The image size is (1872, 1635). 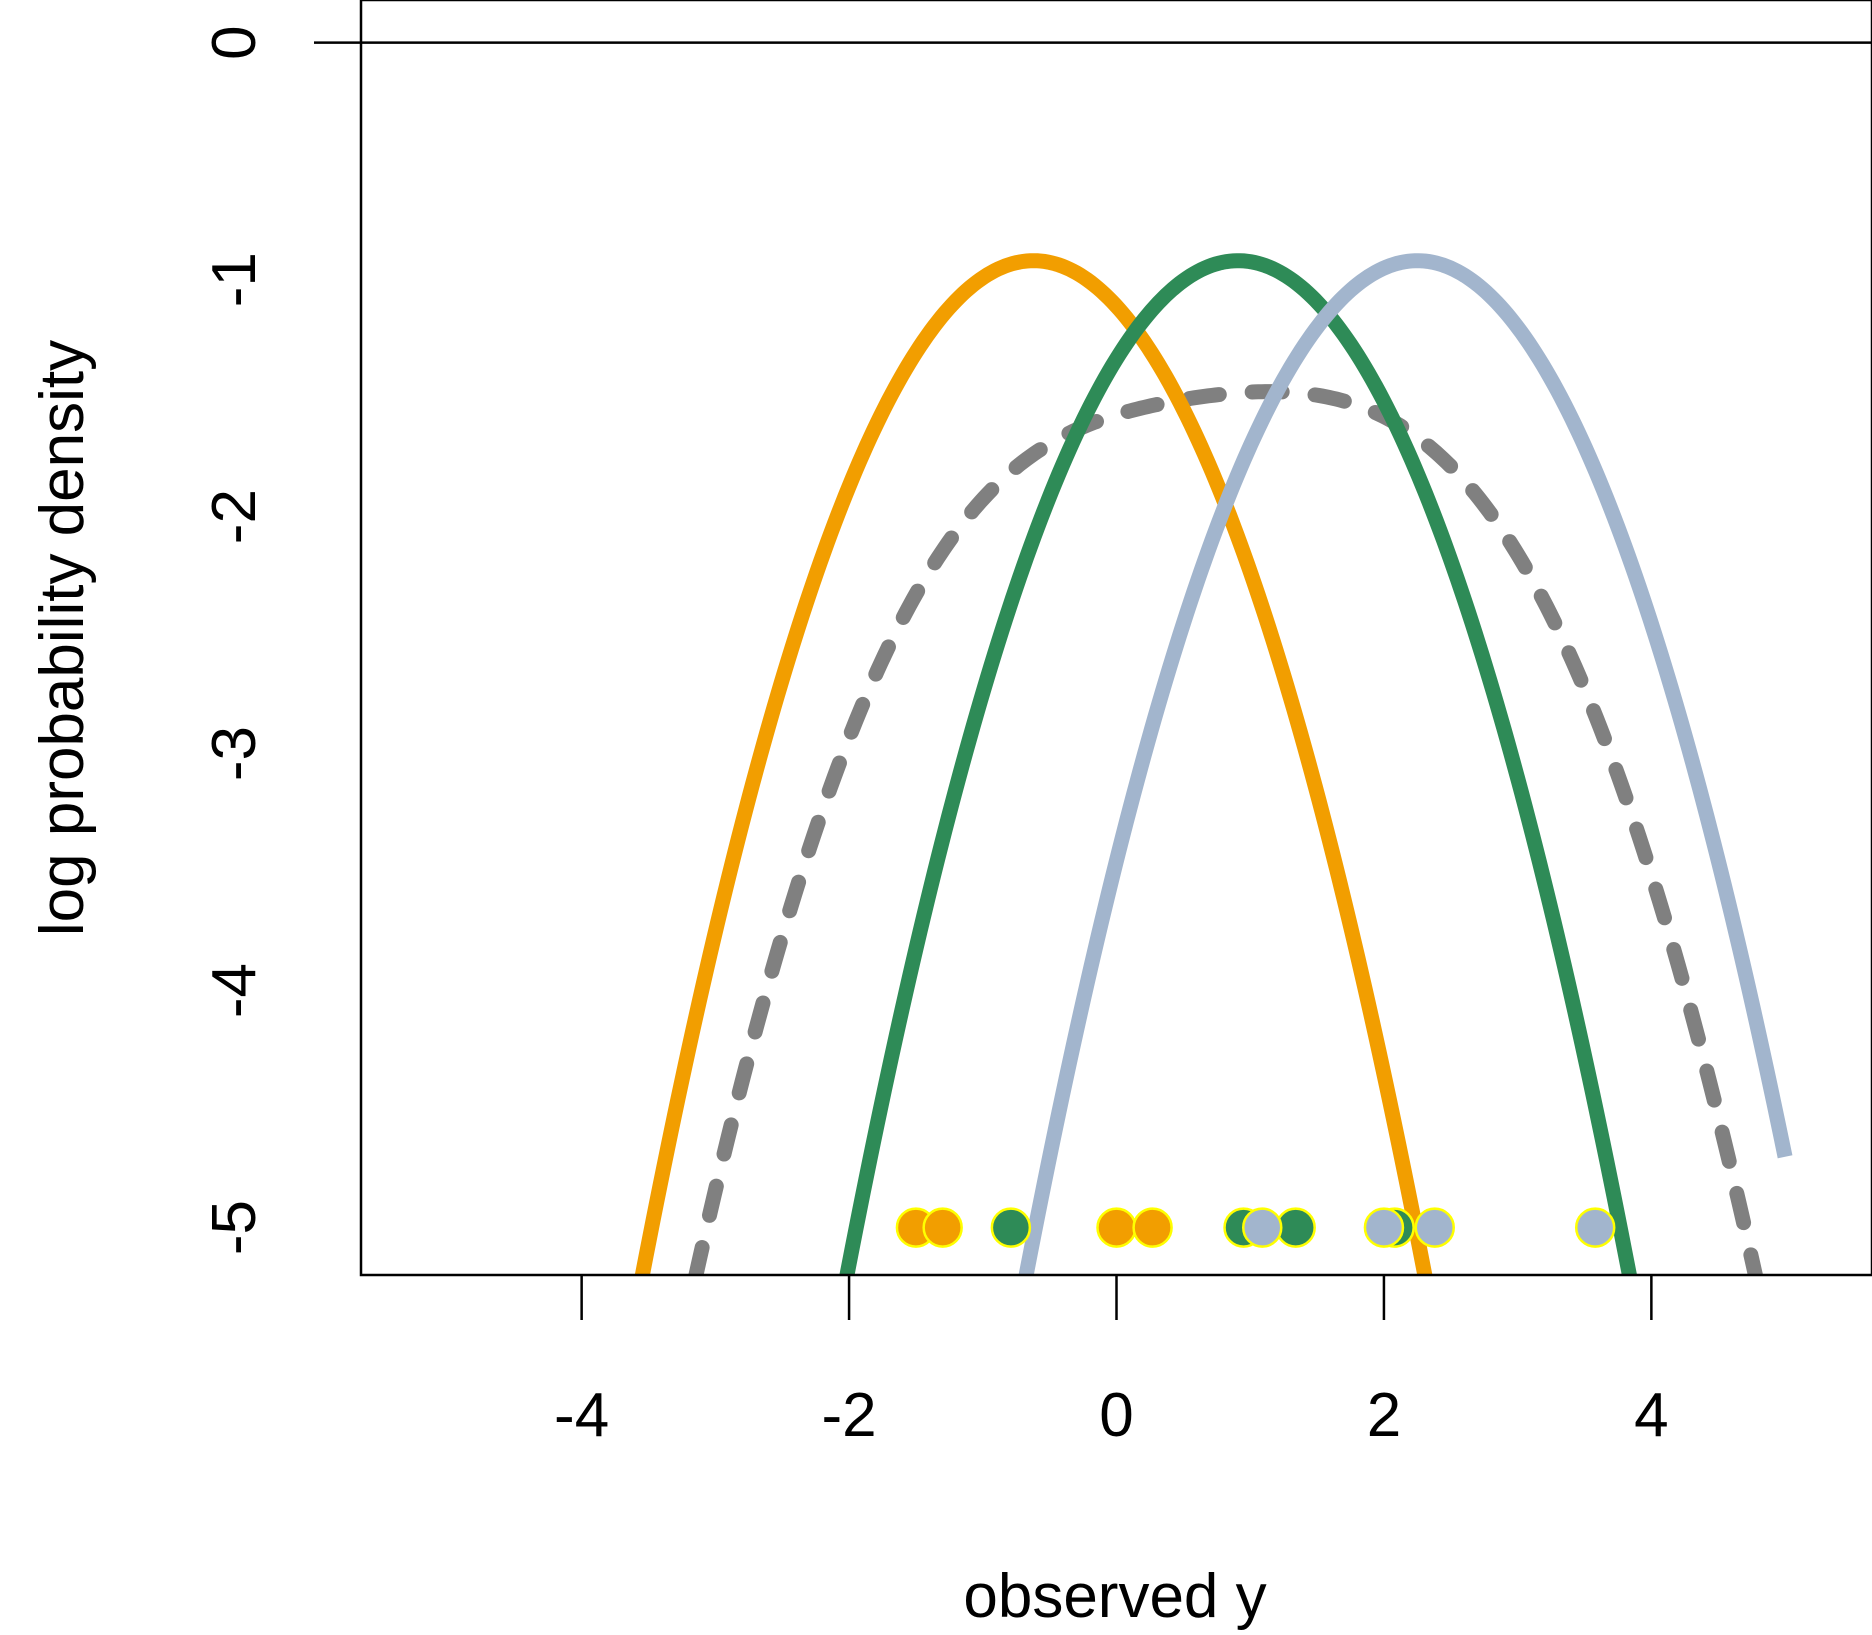 I want to click on points-layer, so click(x=1255, y=1227).